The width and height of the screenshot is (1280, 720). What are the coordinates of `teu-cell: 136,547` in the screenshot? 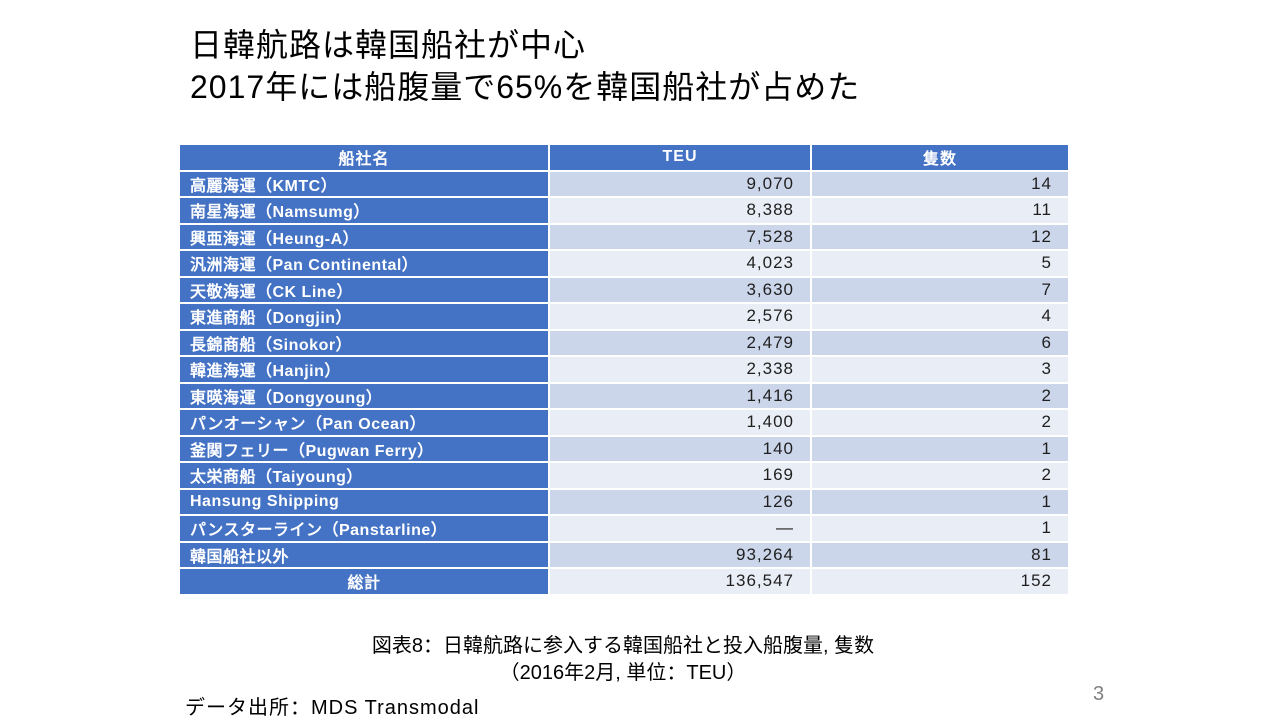 It's located at (680, 581).